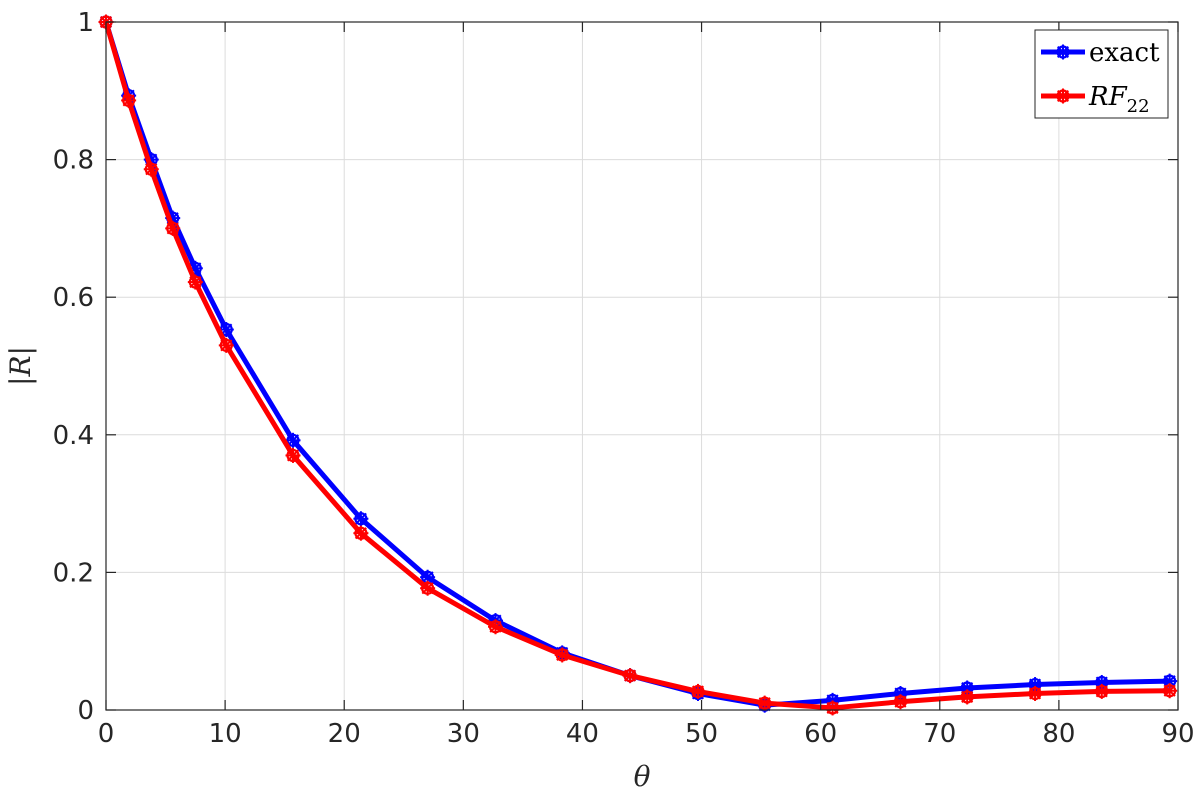  What do you see at coordinates (85, 711) in the screenshot?
I see `y-tick-label: 0` at bounding box center [85, 711].